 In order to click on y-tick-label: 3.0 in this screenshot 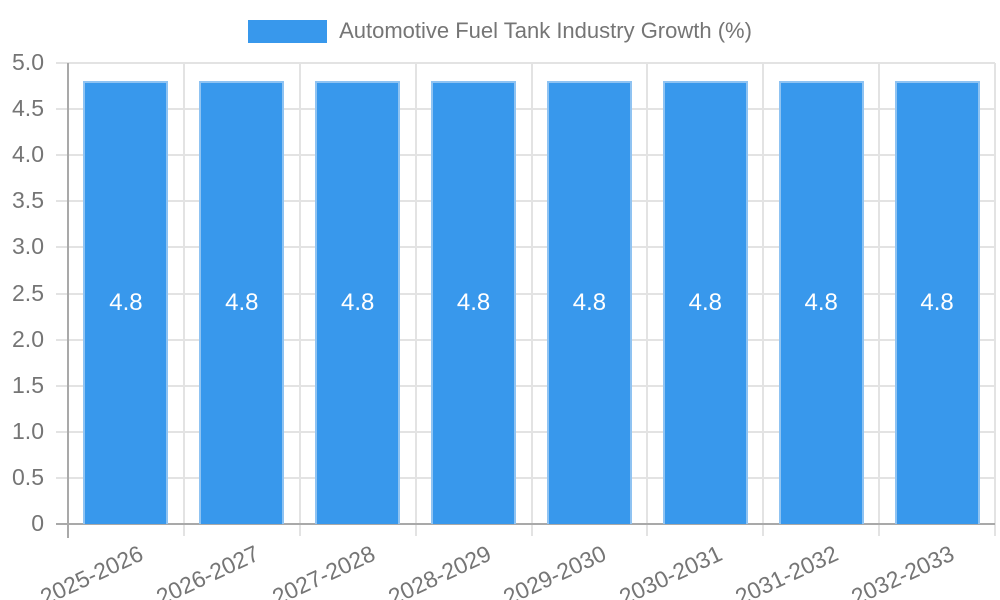, I will do `click(28, 246)`.